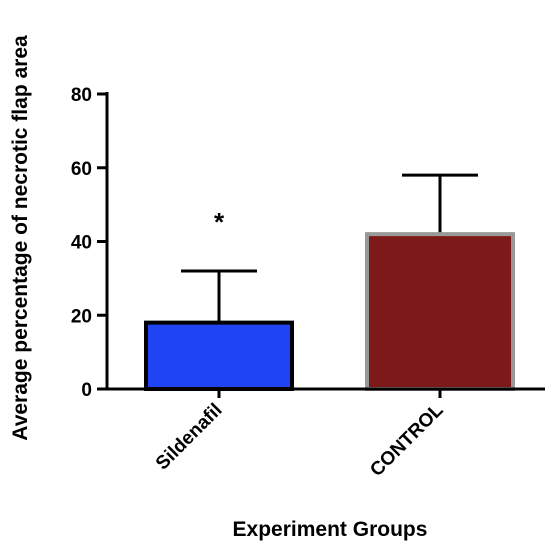 The width and height of the screenshot is (547, 543). What do you see at coordinates (330, 529) in the screenshot?
I see `x-axis-title: Experiment Groups` at bounding box center [330, 529].